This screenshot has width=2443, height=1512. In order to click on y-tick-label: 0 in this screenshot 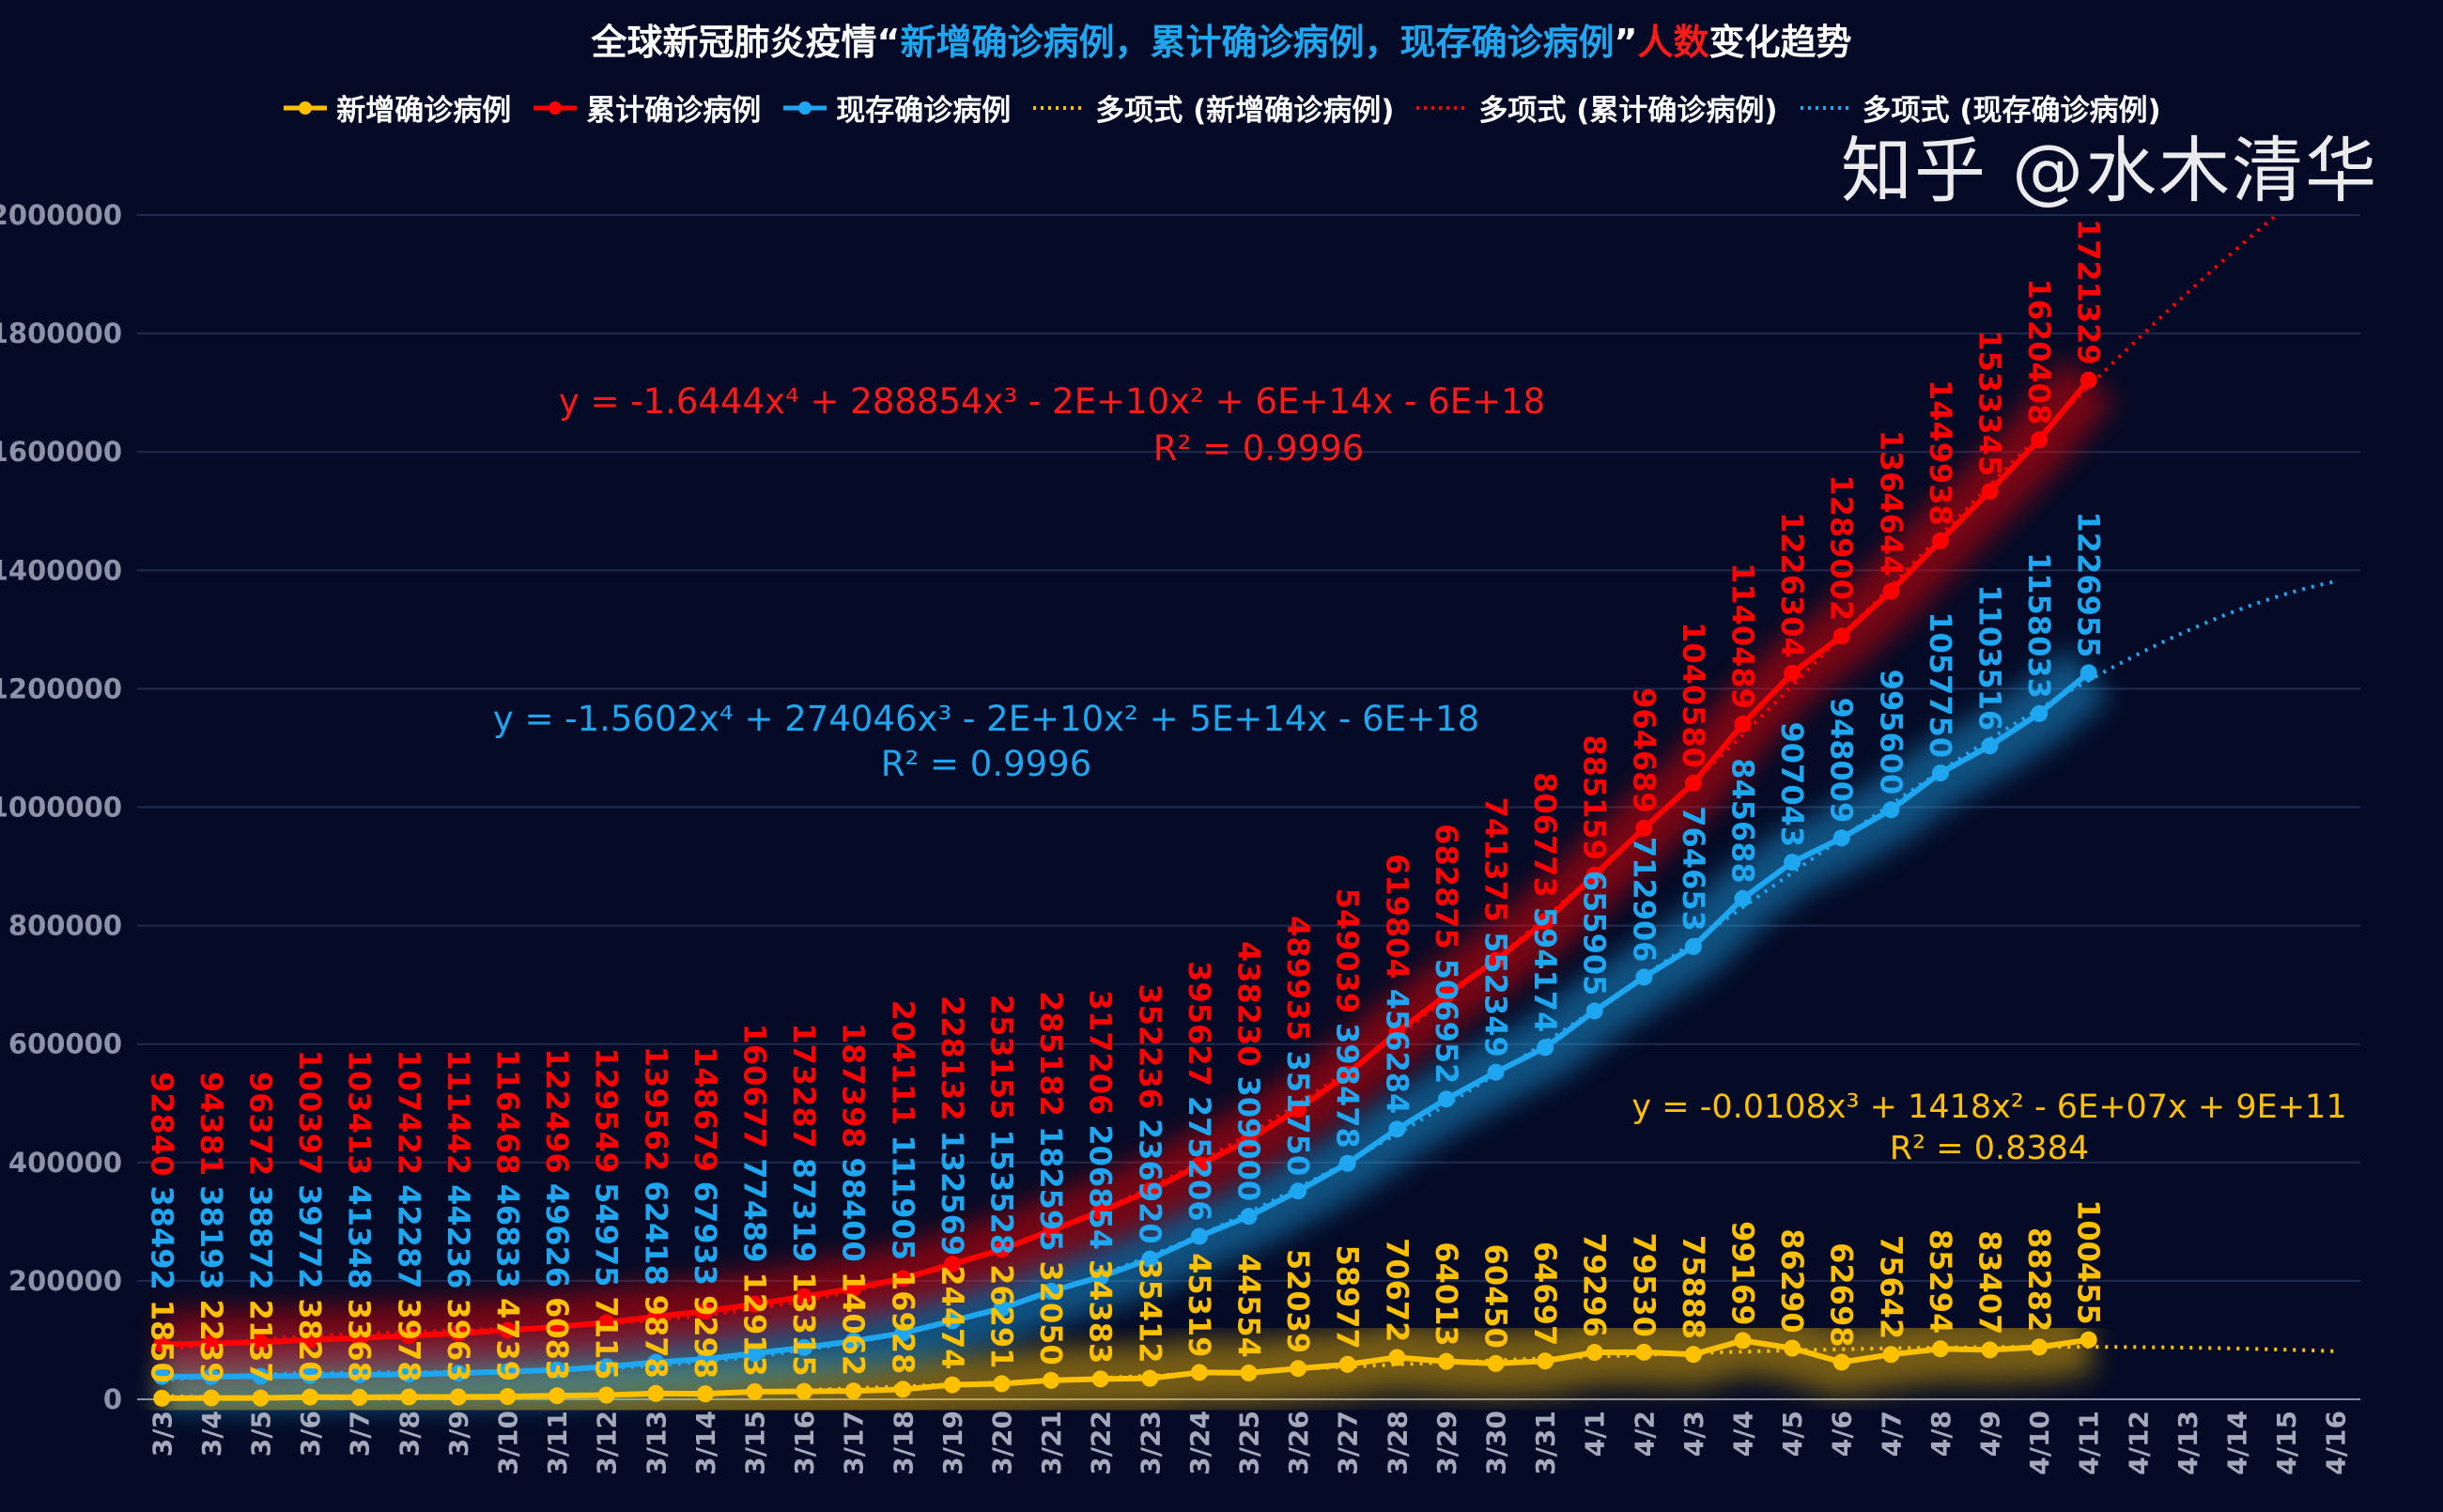, I will do `click(112, 1399)`.